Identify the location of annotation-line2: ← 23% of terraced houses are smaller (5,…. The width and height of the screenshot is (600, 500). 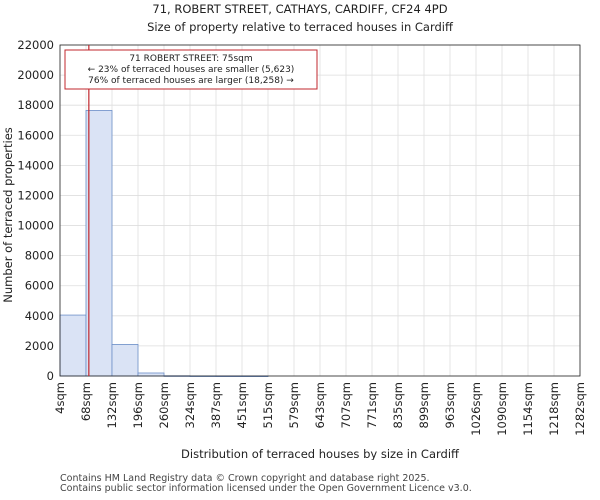
(191, 70).